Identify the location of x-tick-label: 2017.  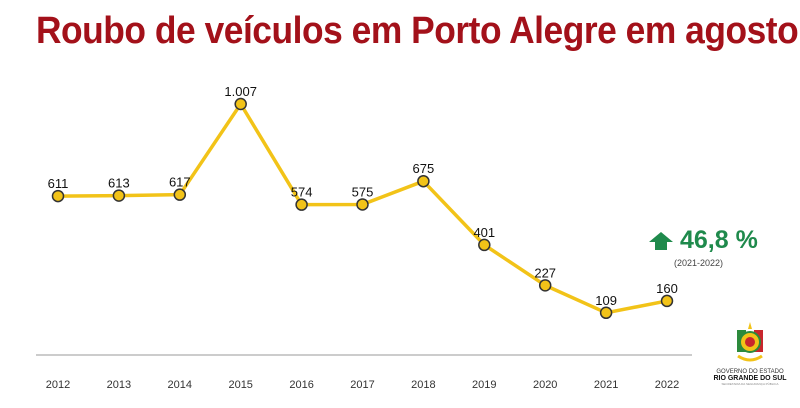
(362, 385).